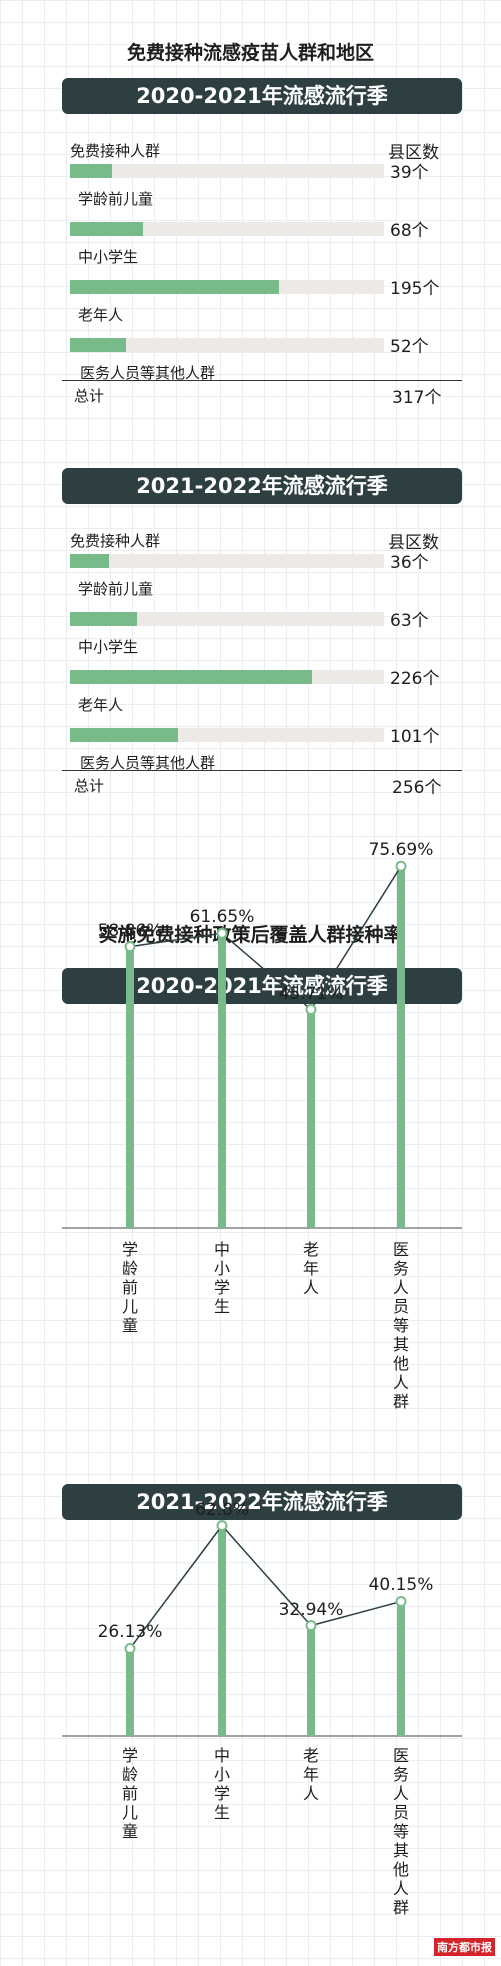 This screenshot has width=501, height=1966. I want to click on row-count-4: 52个, so click(409, 347).